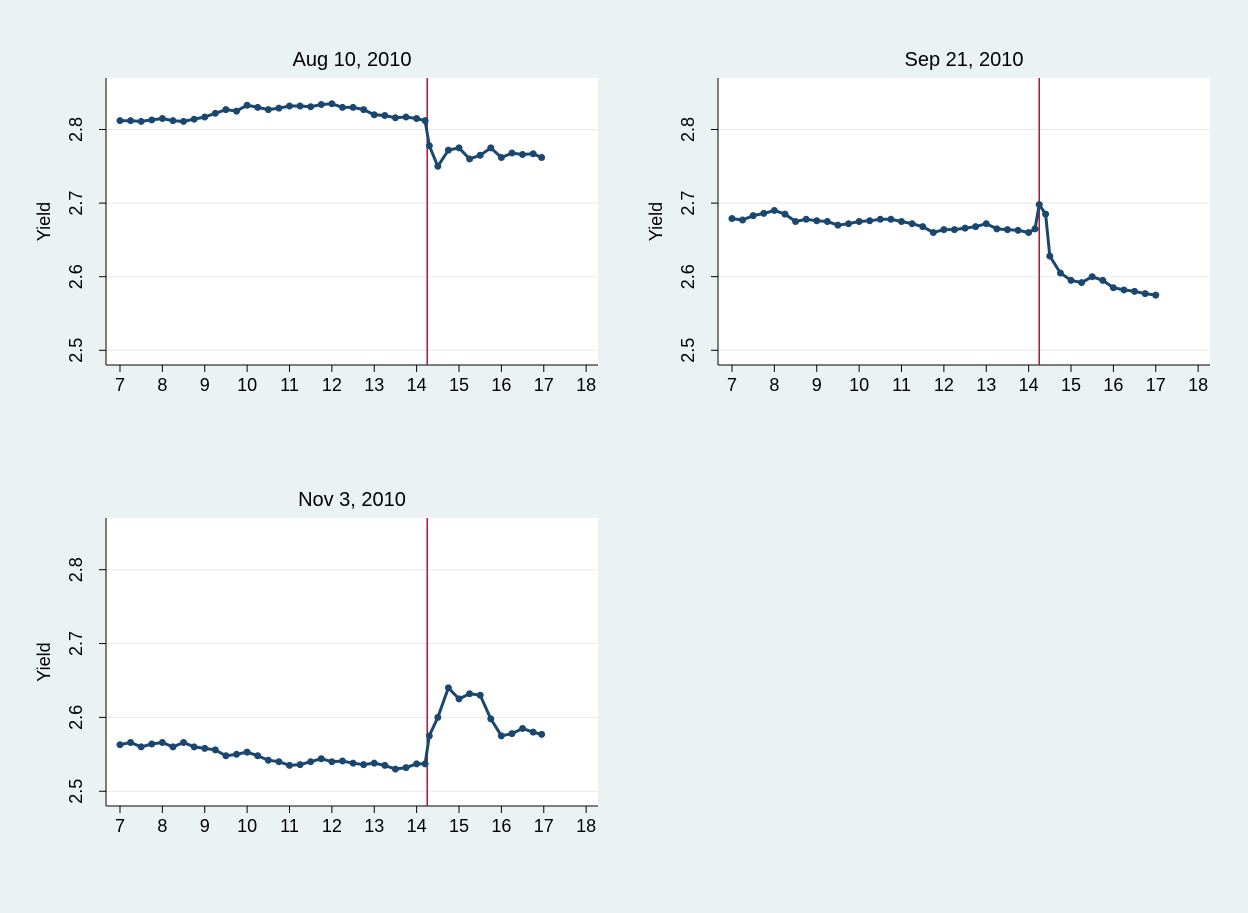 This screenshot has width=1248, height=913. I want to click on subplot-title: Aug 10, 2010, so click(352, 60).